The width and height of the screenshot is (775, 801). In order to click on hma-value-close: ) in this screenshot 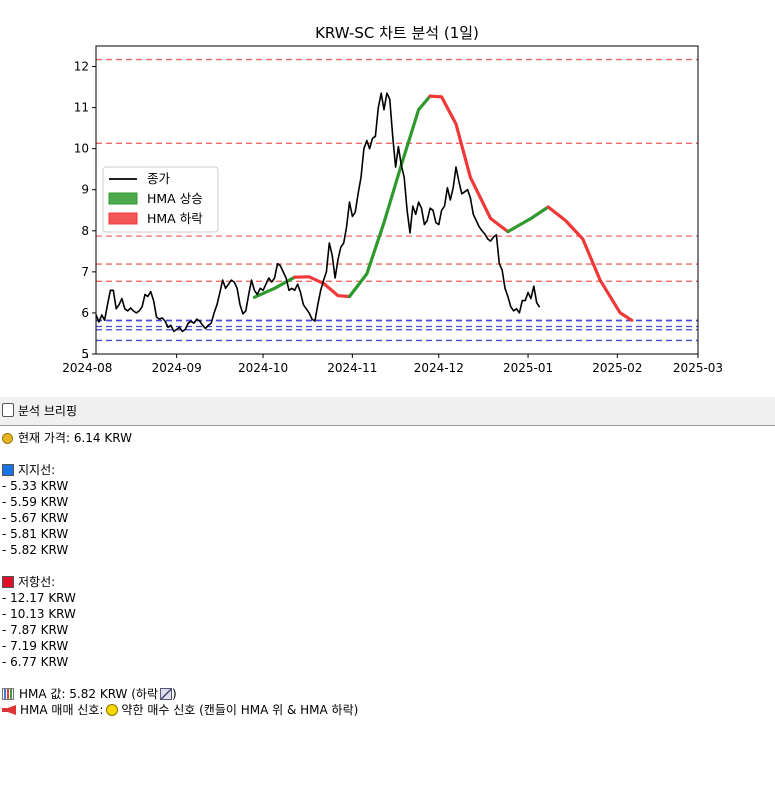, I will do `click(174, 694)`.